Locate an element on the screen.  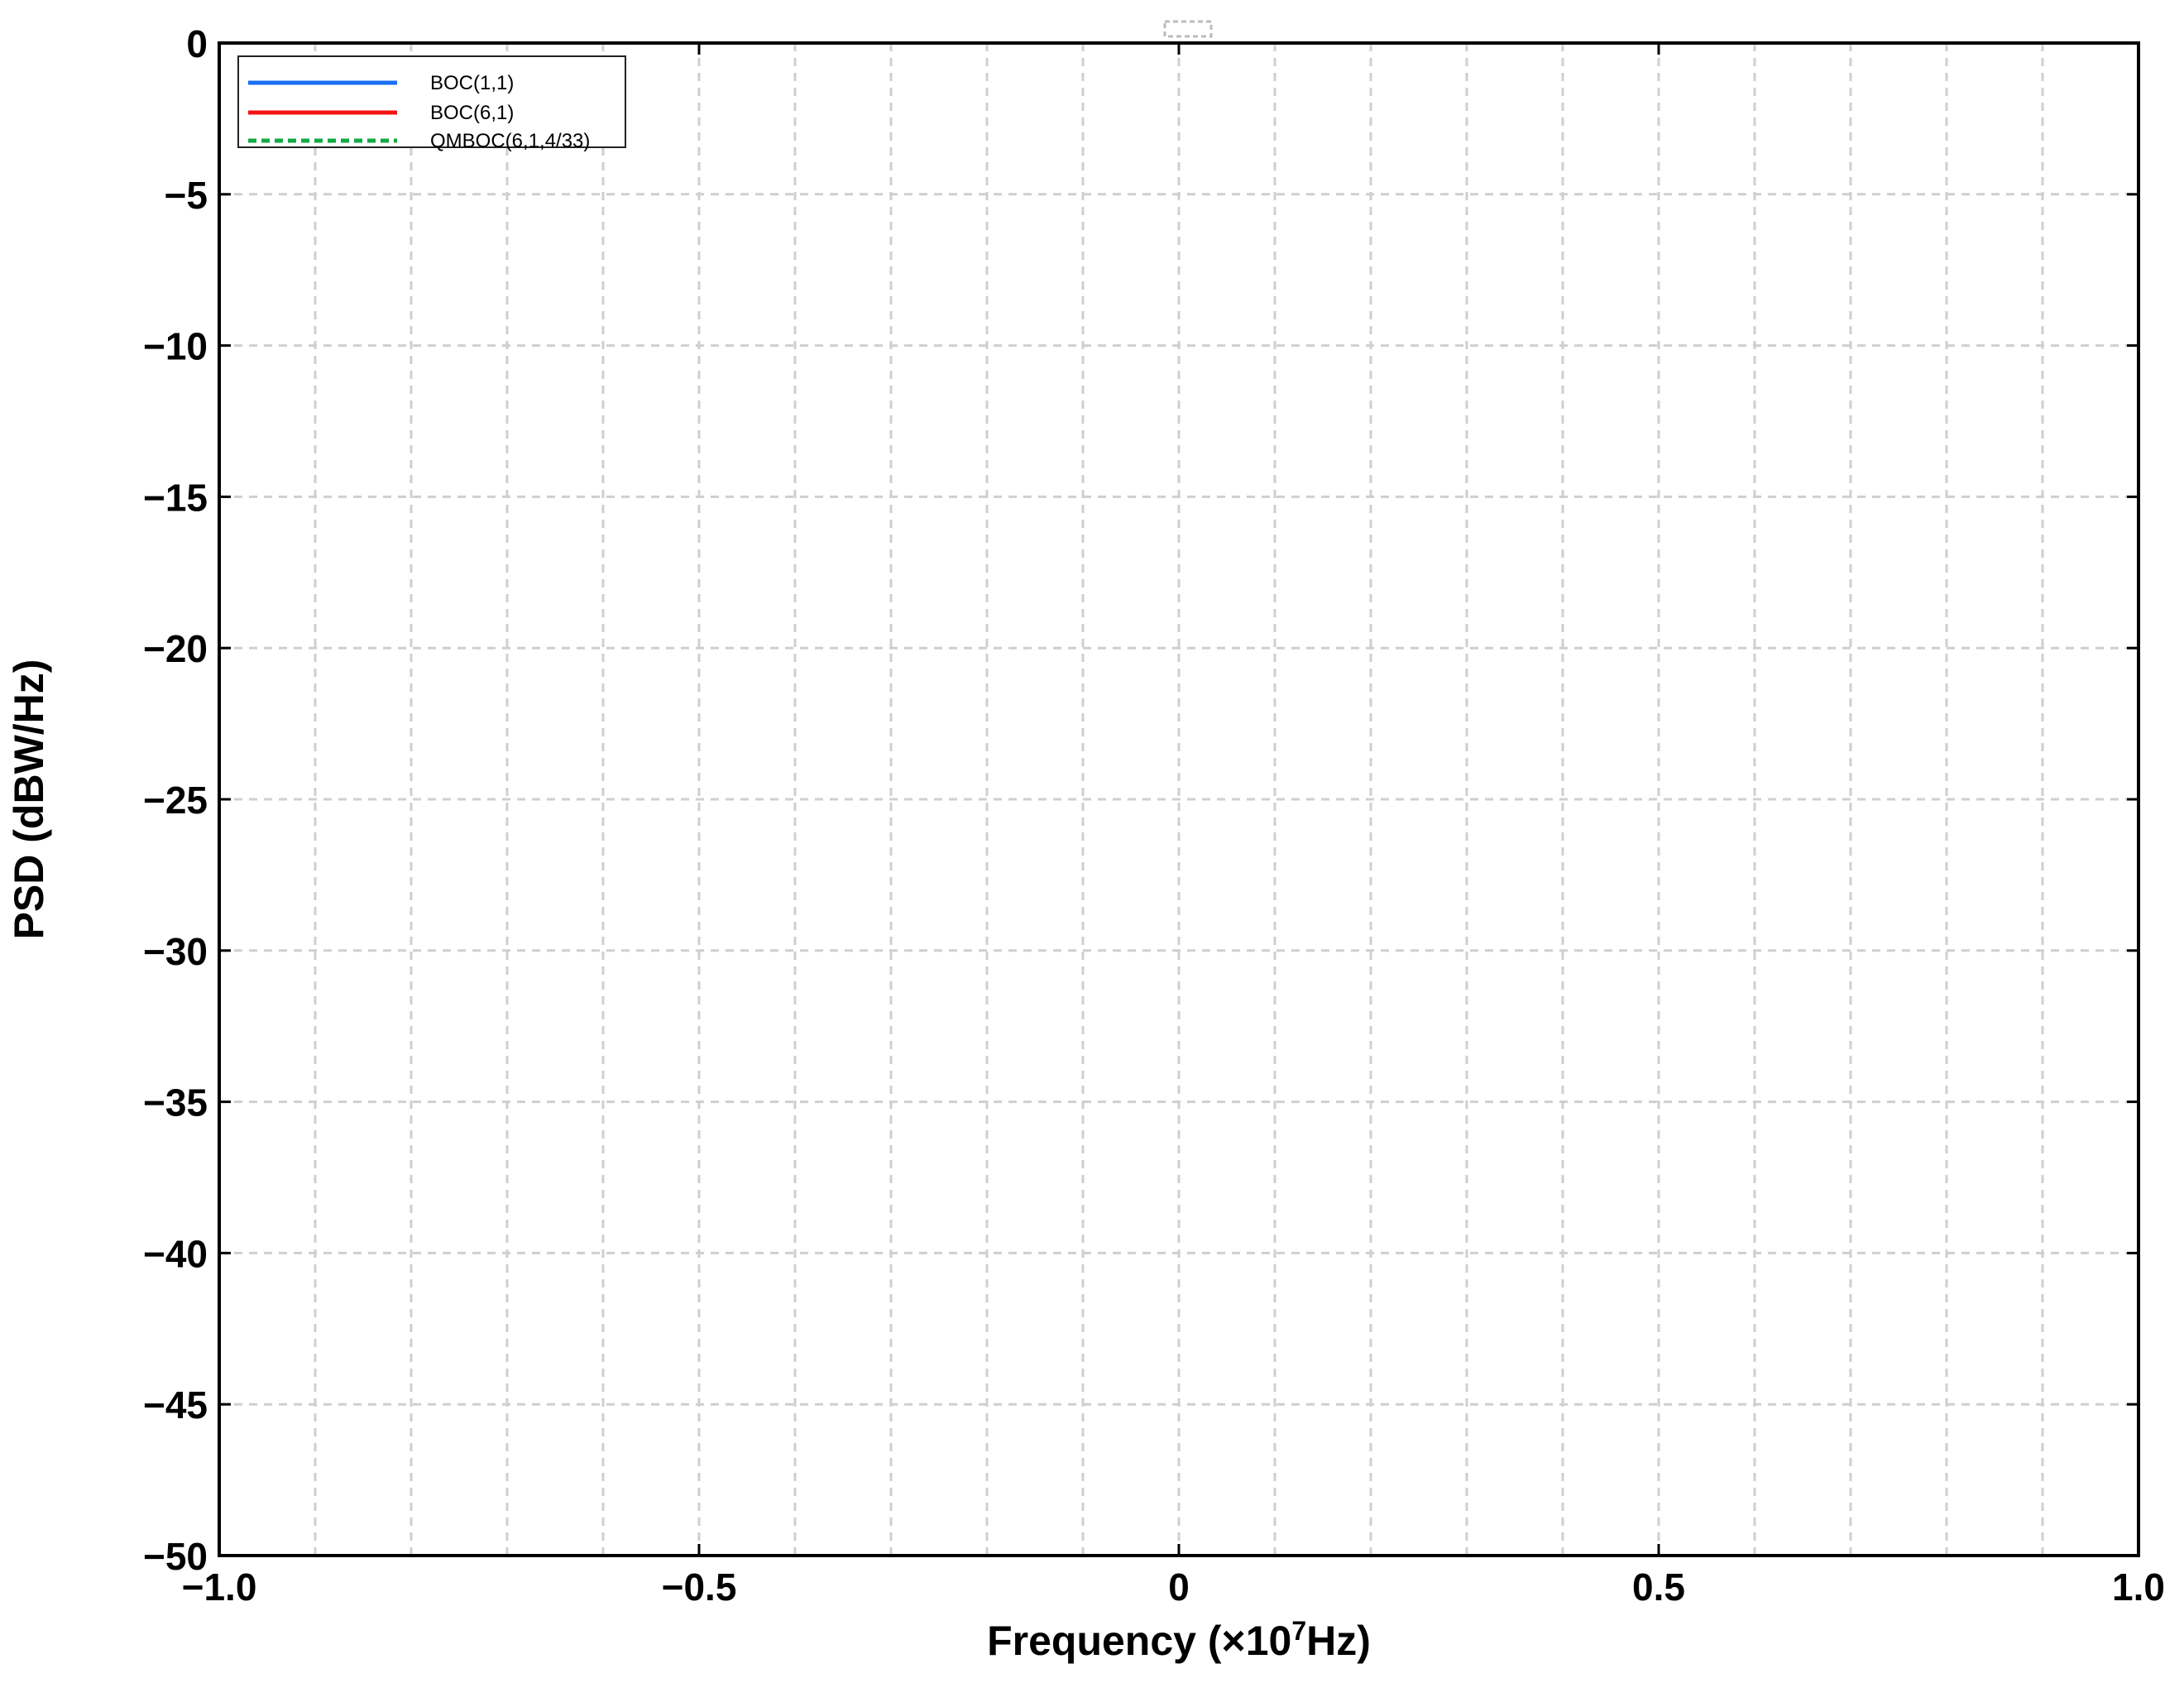
legend-box is located at coordinates (431, 101).